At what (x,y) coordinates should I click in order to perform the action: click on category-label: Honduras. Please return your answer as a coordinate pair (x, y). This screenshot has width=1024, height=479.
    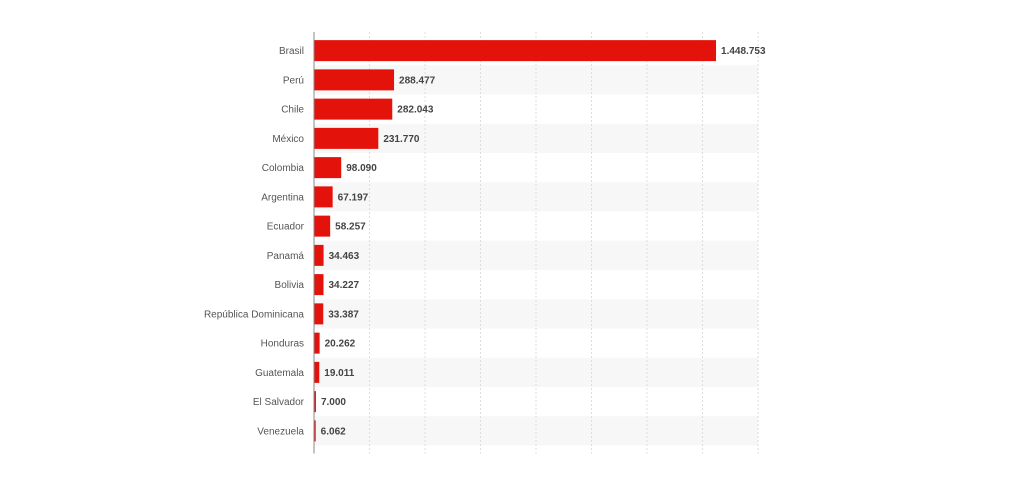
    Looking at the image, I should click on (282, 344).